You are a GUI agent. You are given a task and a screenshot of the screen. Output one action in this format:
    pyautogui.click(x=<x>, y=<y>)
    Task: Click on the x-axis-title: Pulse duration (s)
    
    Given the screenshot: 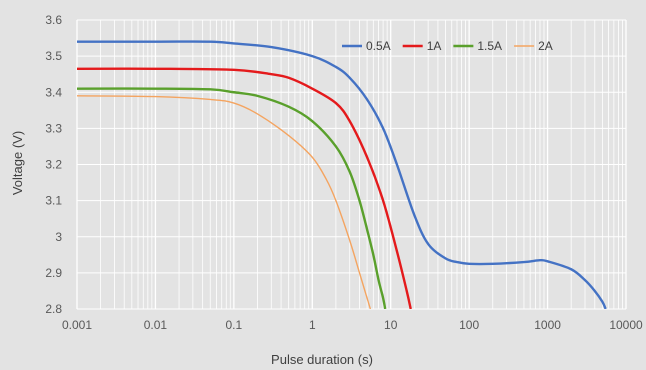 What is the action you would take?
    pyautogui.click(x=322, y=359)
    